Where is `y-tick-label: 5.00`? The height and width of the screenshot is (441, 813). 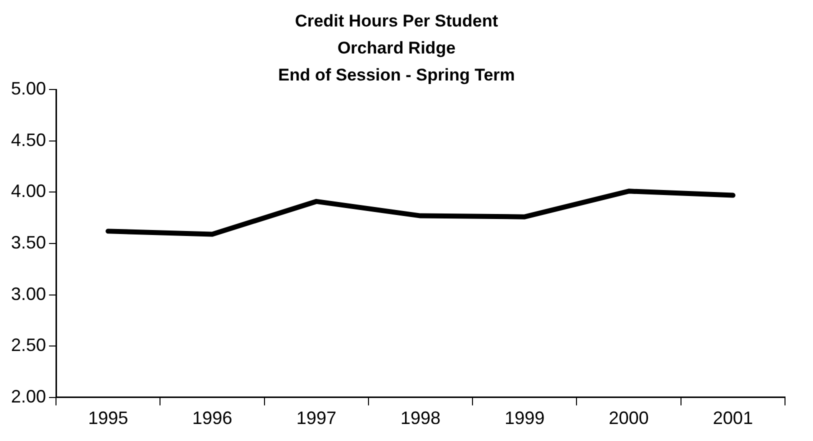 y-tick-label: 5.00 is located at coordinates (28, 88).